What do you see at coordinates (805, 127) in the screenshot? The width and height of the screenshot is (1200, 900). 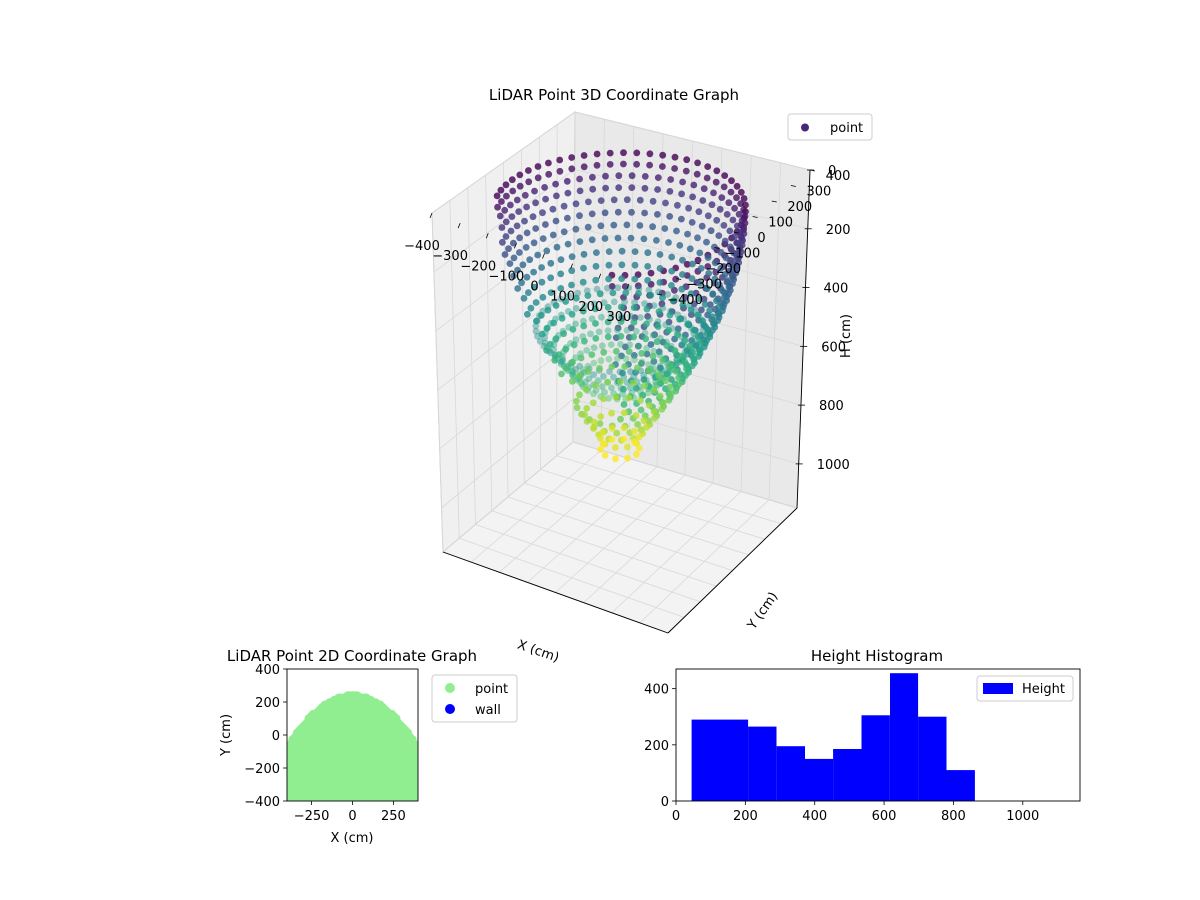 I see `legend-3d-marker` at bounding box center [805, 127].